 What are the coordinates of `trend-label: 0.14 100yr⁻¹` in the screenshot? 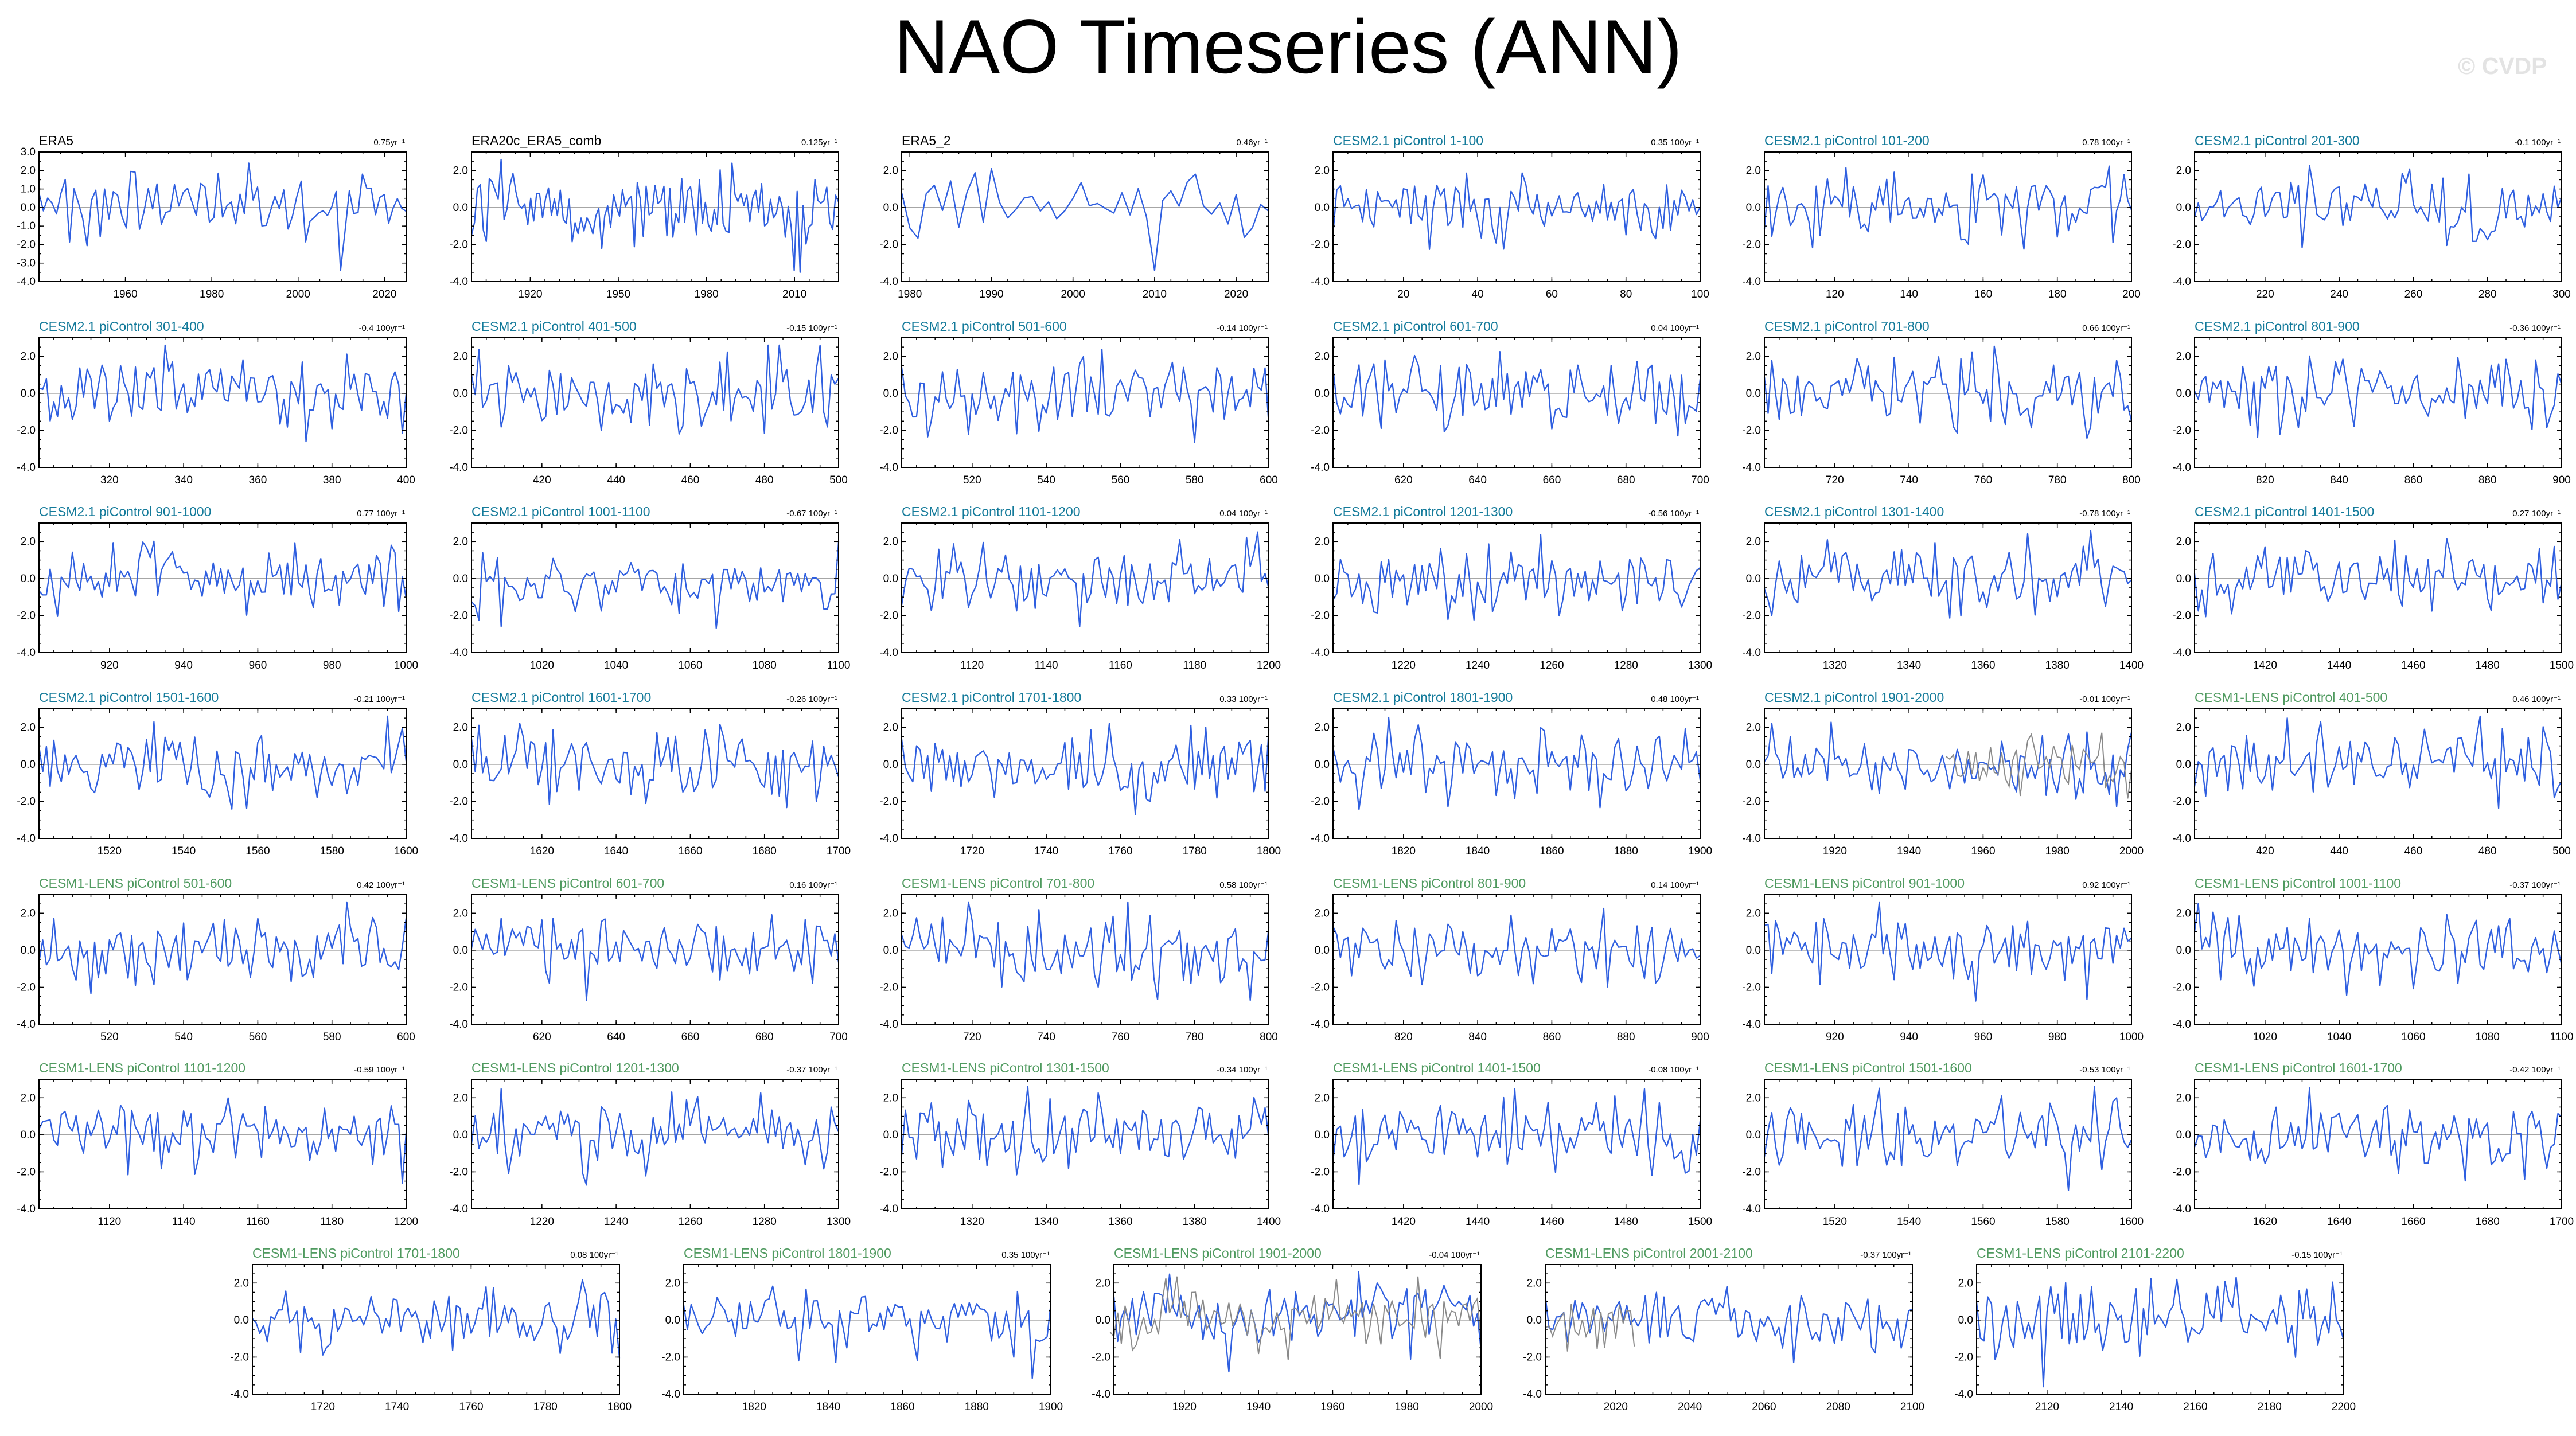 It's located at (1675, 885).